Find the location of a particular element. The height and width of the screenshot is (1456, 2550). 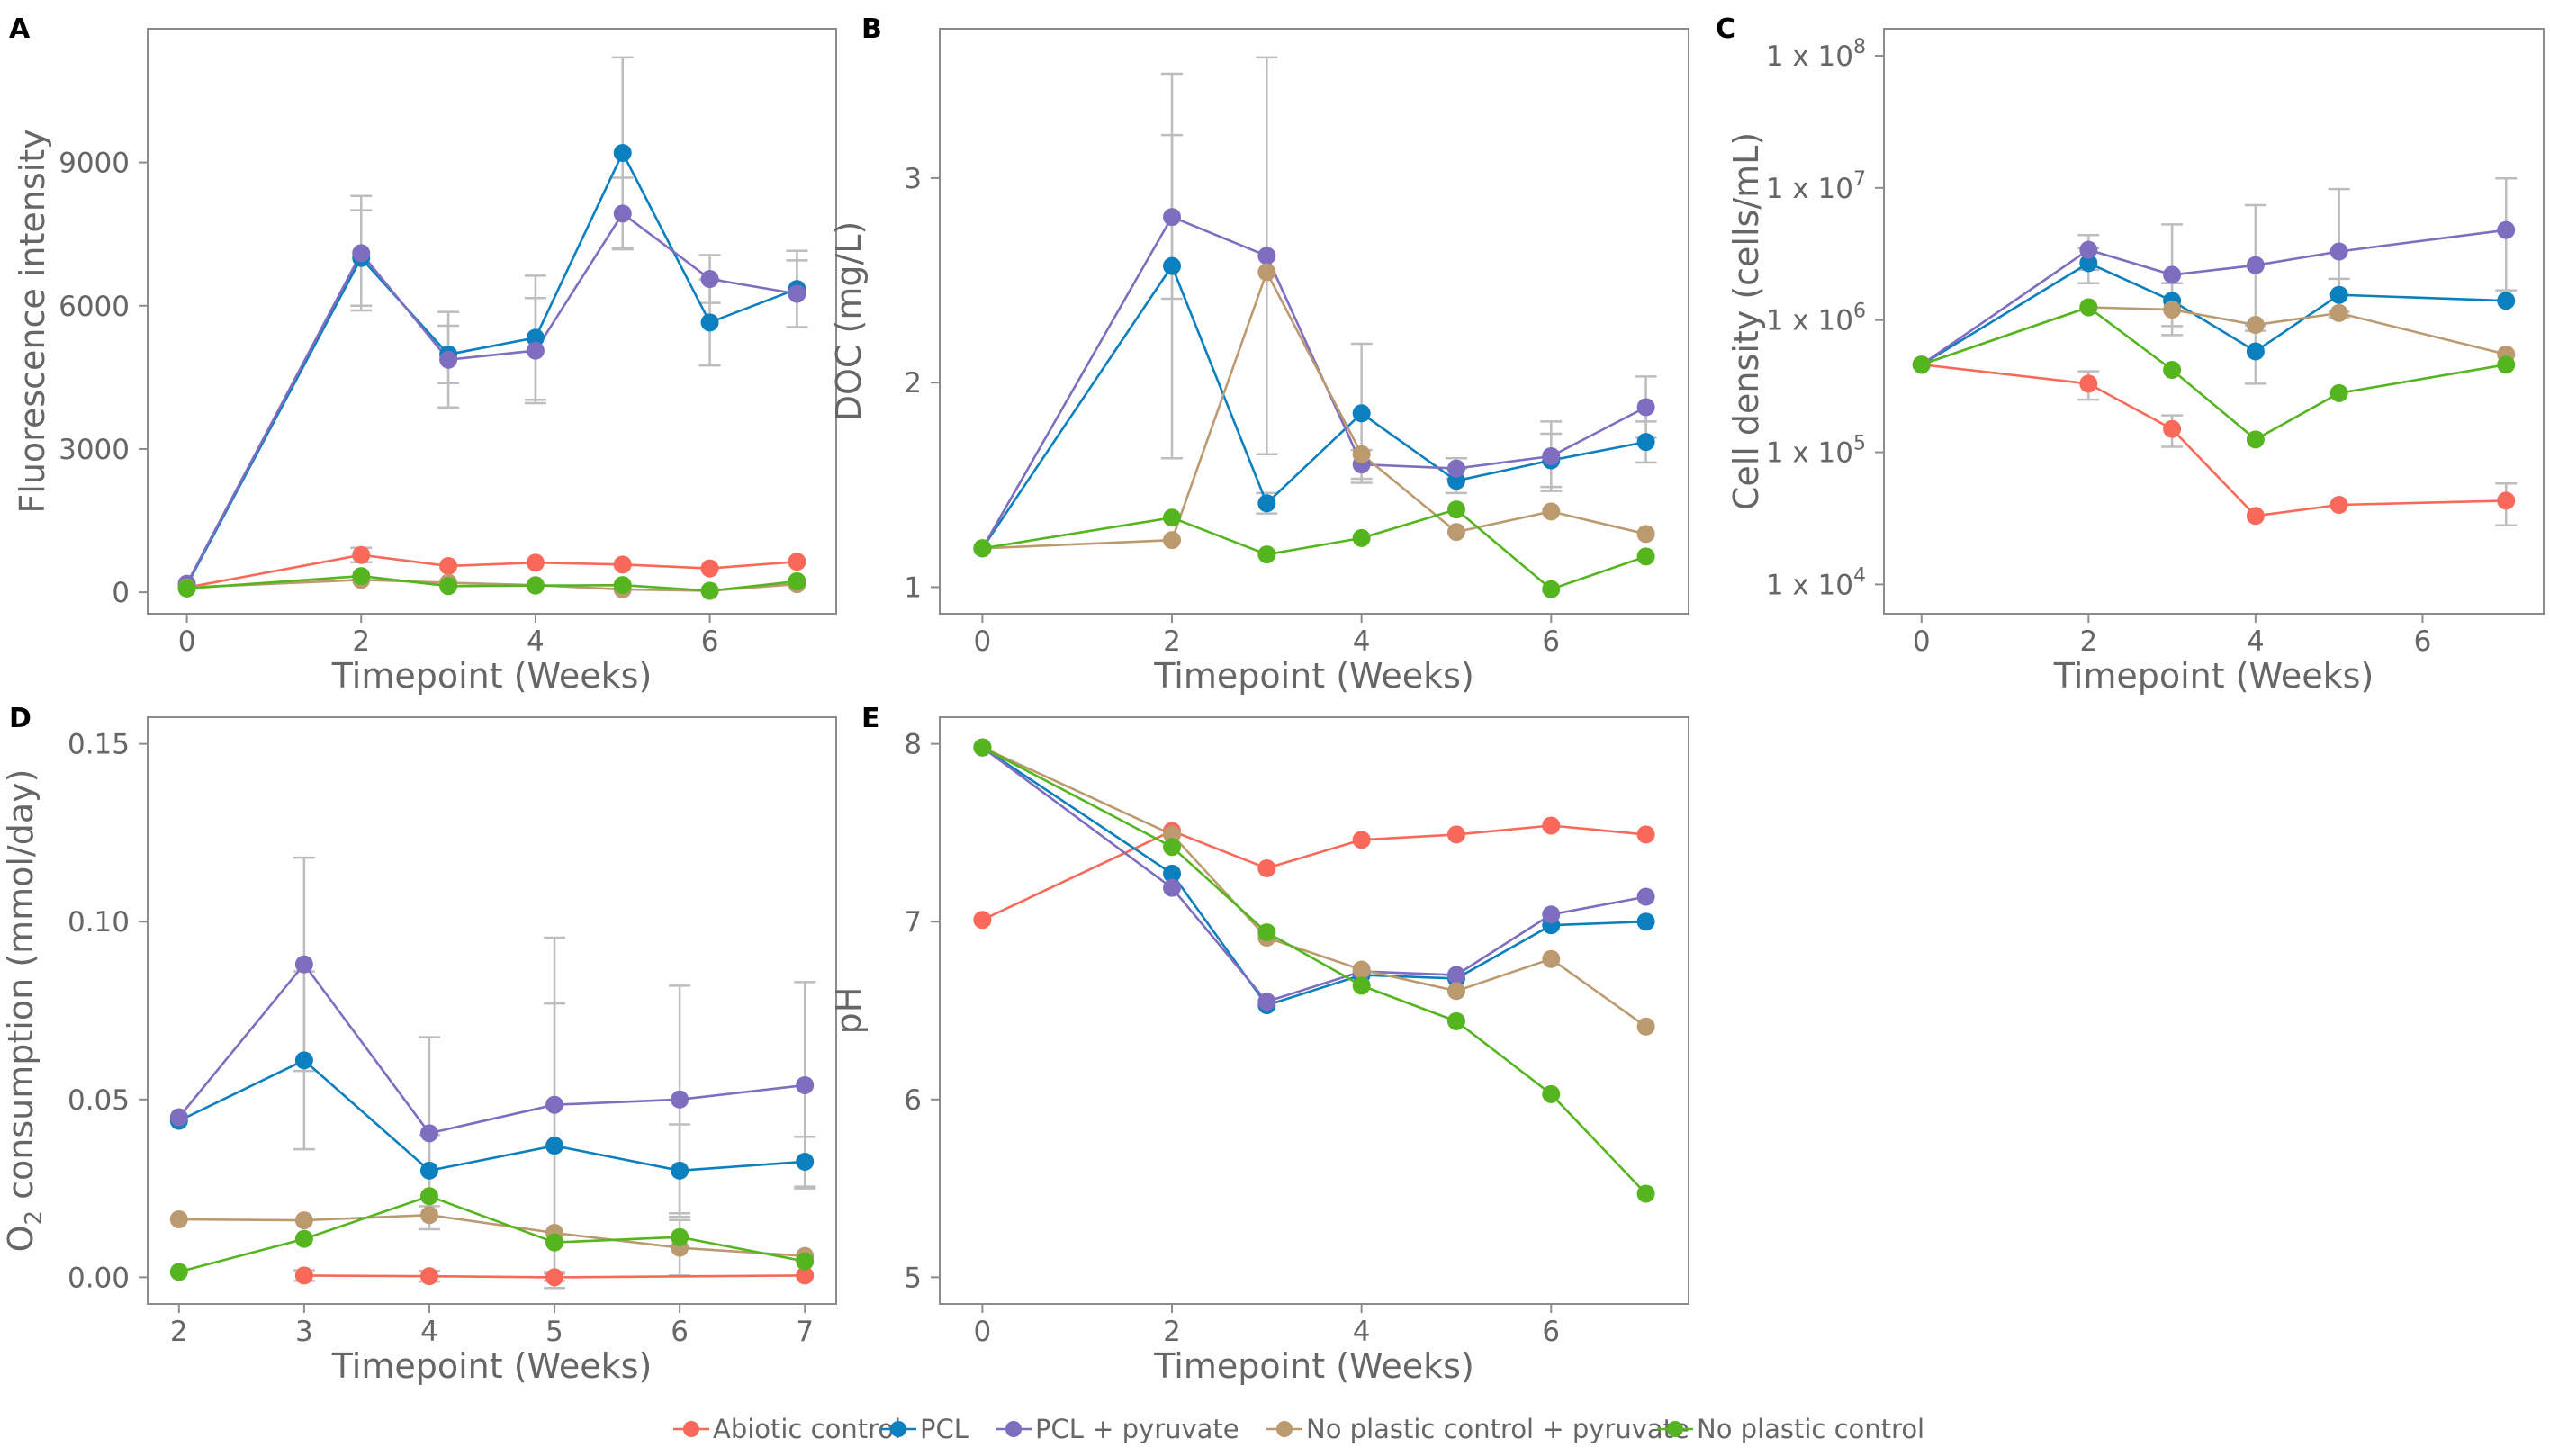

legend-label: No plastic control + pyruvate is located at coordinates (1497, 1429).